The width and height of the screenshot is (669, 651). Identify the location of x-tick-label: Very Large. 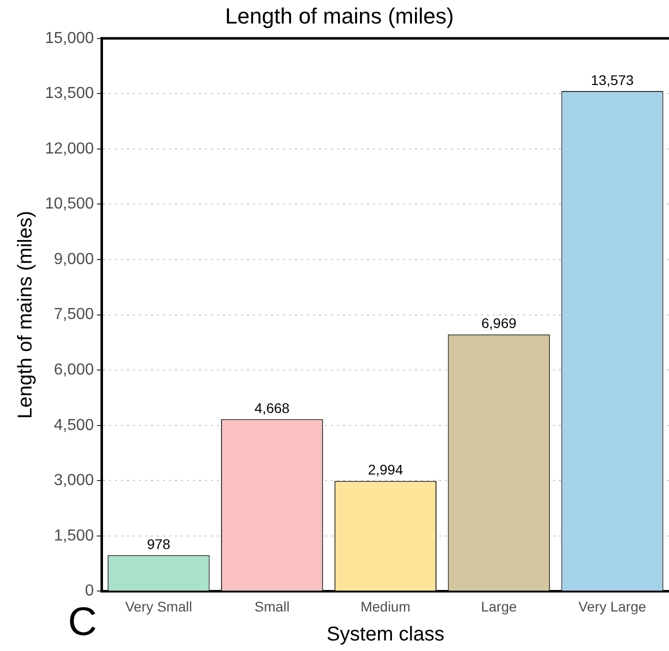
(612, 606).